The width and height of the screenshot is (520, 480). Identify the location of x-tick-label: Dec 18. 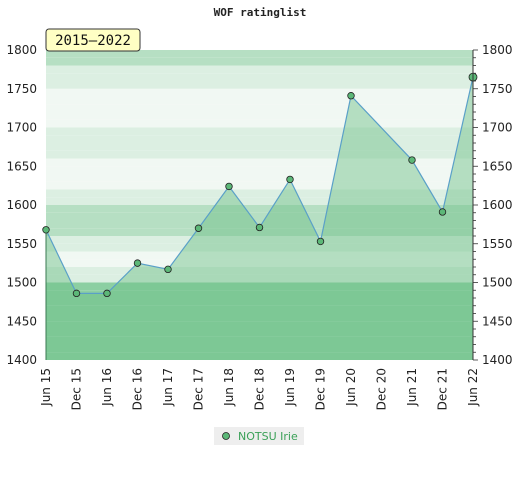
(260, 389).